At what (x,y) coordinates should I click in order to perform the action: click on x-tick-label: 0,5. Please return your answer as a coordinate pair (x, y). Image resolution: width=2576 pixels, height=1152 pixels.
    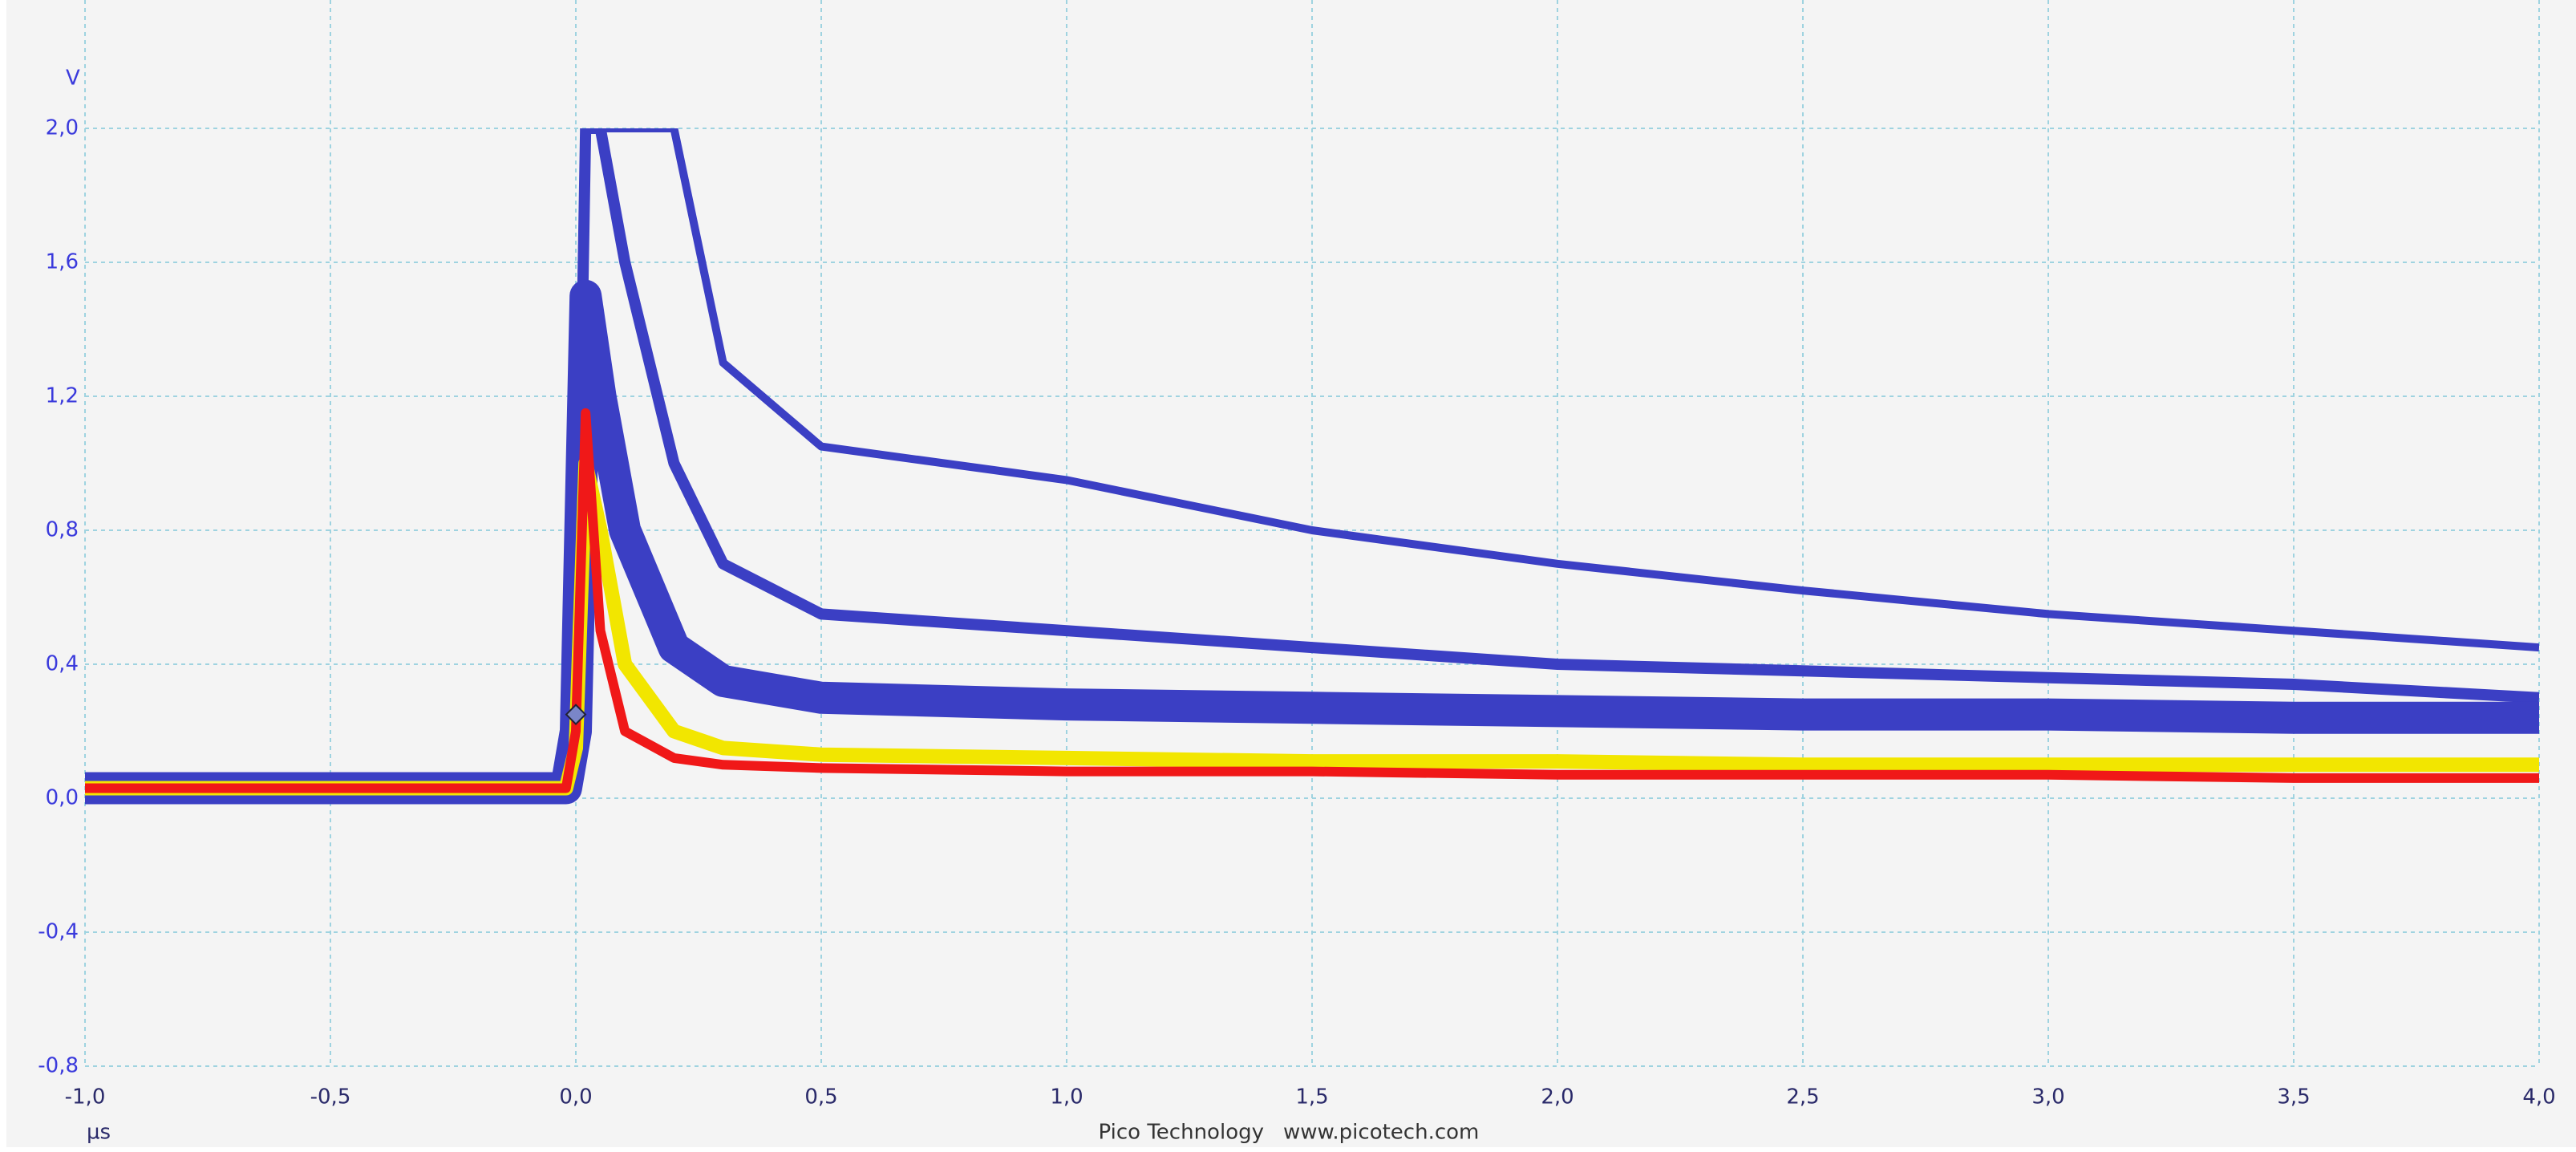
    Looking at the image, I should click on (820, 1097).